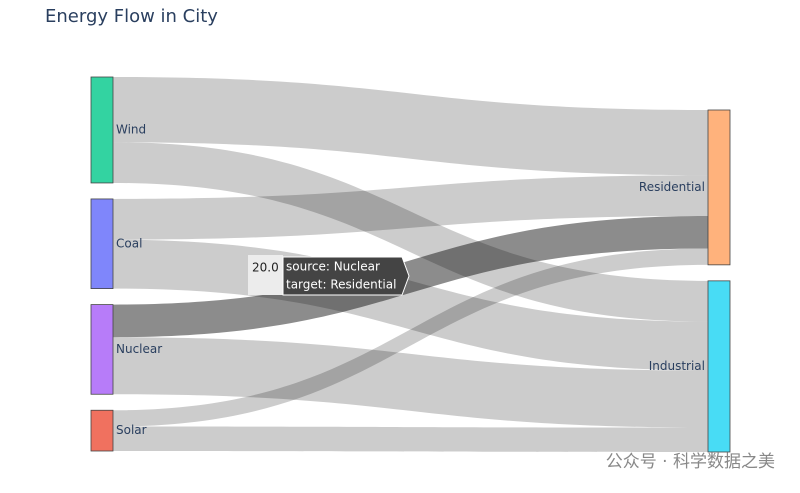 The width and height of the screenshot is (800, 493). What do you see at coordinates (139, 349) in the screenshot?
I see `node-label: Nuclear` at bounding box center [139, 349].